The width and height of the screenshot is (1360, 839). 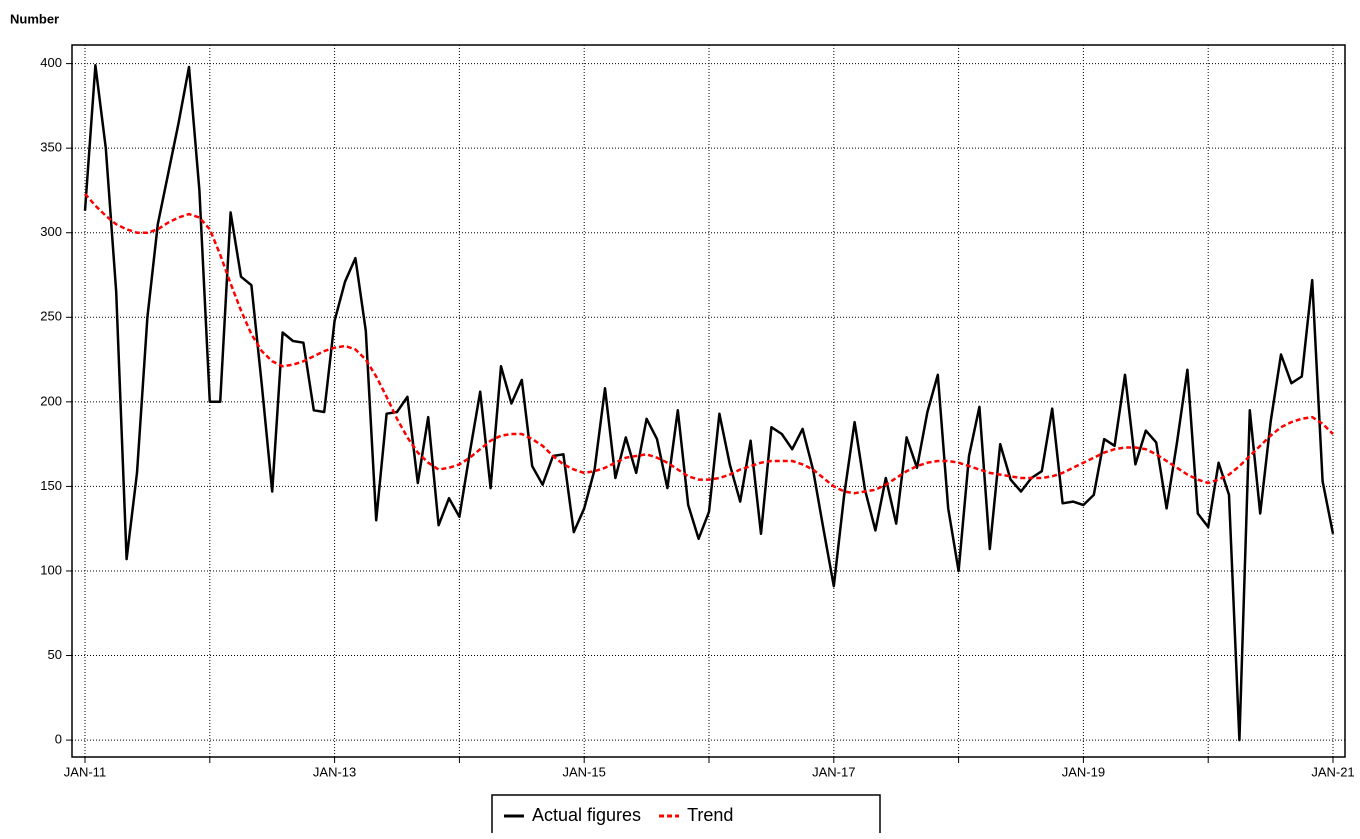 I want to click on y-tick-label: 150, so click(x=51, y=485).